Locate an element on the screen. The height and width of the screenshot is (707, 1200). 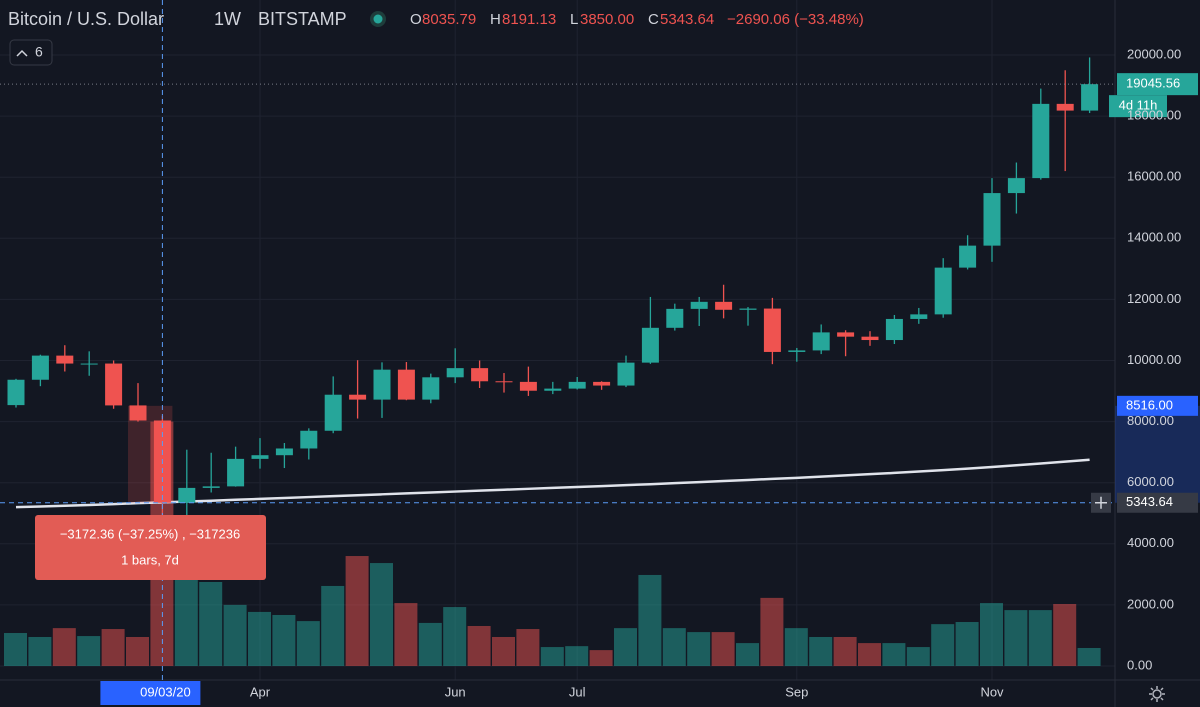
change: −2690.06 (−33.48%) is located at coordinates (795, 19).